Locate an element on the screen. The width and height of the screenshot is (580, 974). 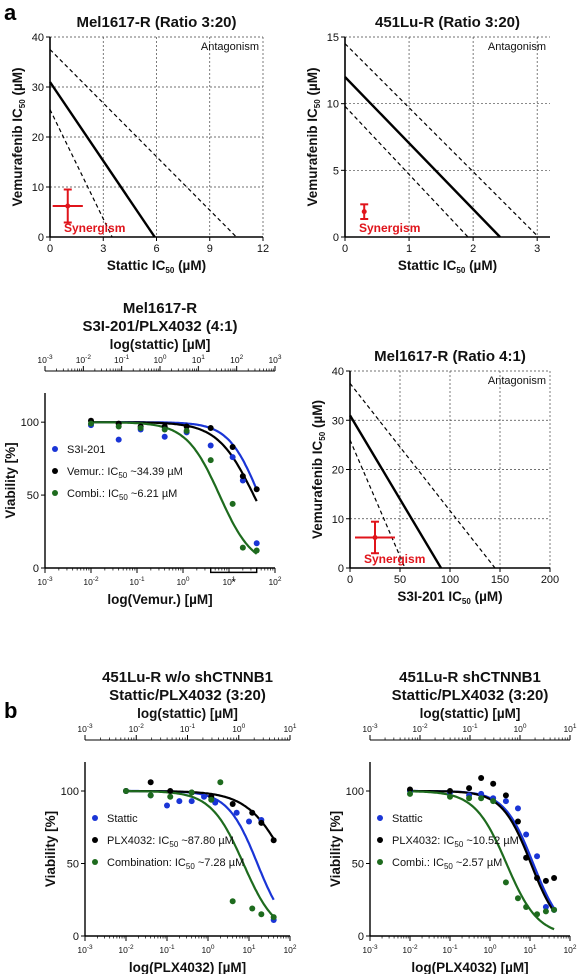
legend-label: Combi.: IC50 ~2.57 µM is located at coordinates (447, 864).